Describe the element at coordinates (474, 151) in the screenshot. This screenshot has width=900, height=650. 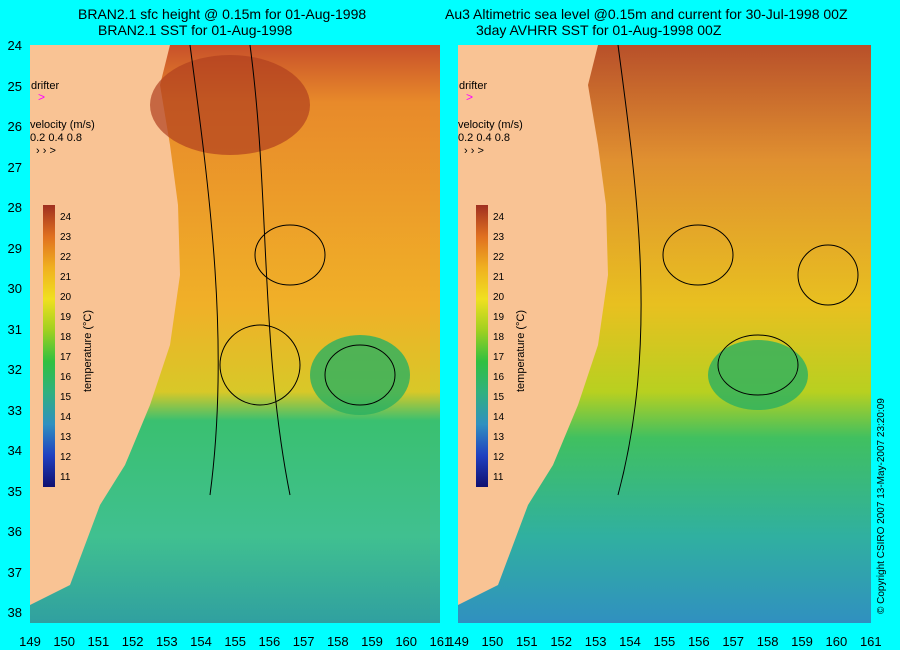
I see `right-velocity-arrows: › › >` at that location.